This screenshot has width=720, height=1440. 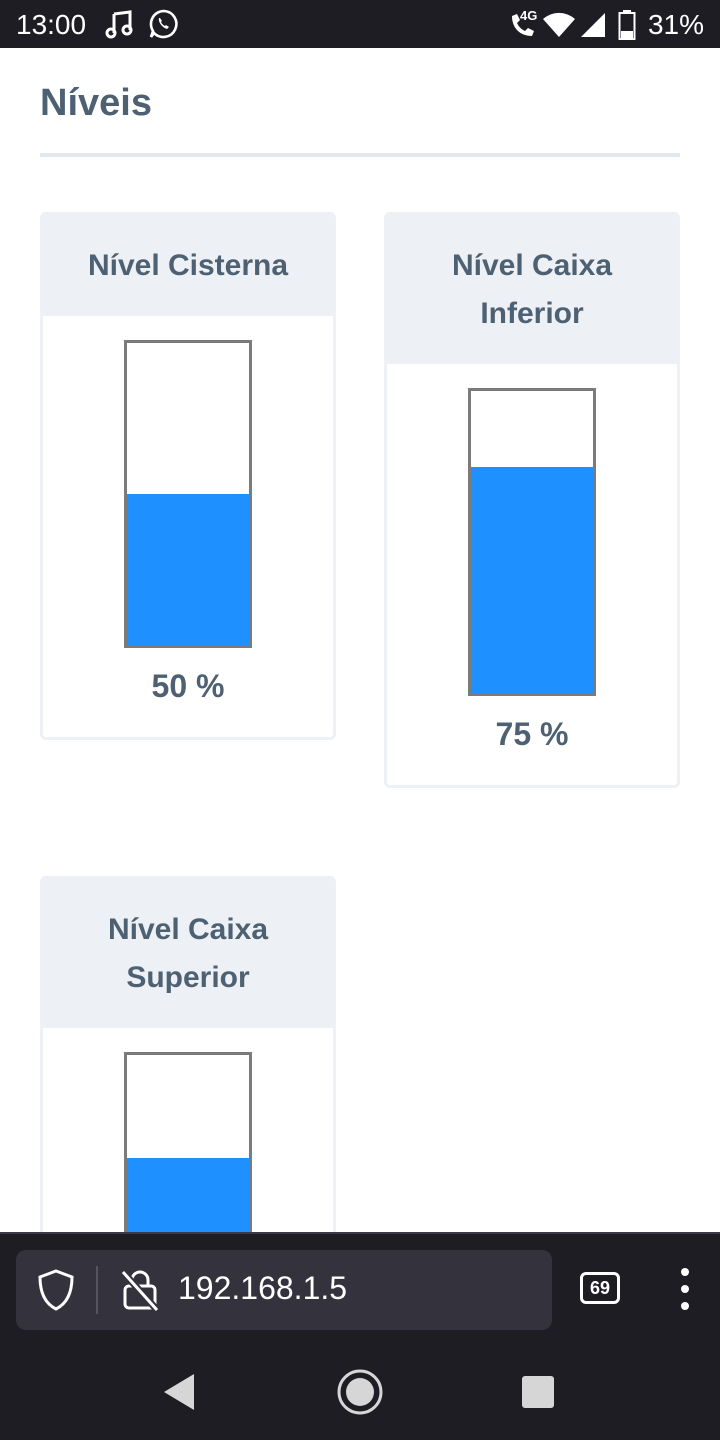 I want to click on tabs-icon: 69, so click(x=600, y=1288).